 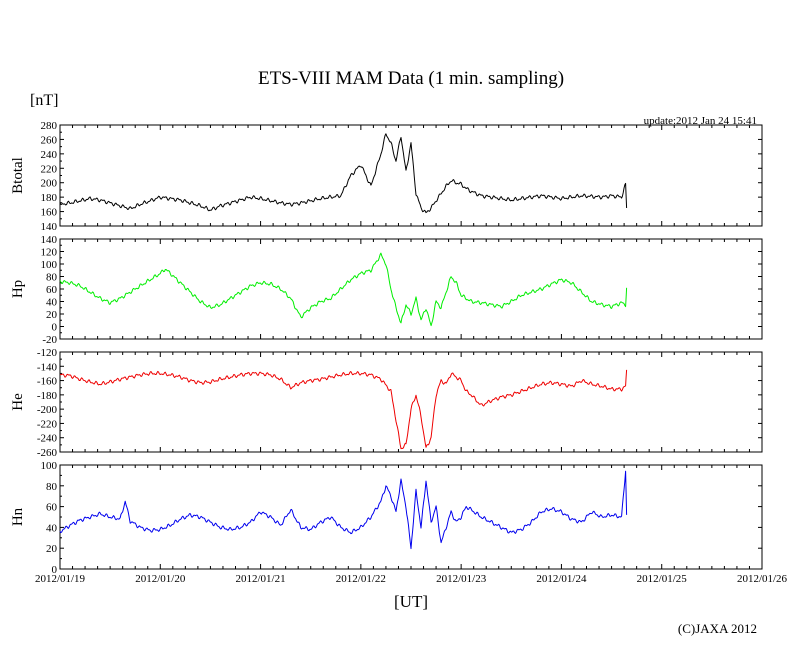 I want to click on series-line-hn, so click(x=343, y=510).